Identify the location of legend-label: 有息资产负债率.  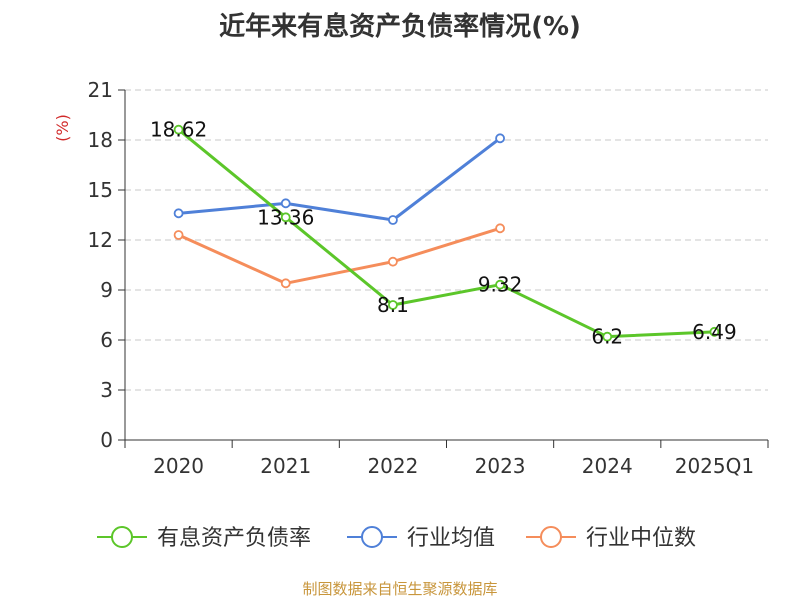
(234, 538).